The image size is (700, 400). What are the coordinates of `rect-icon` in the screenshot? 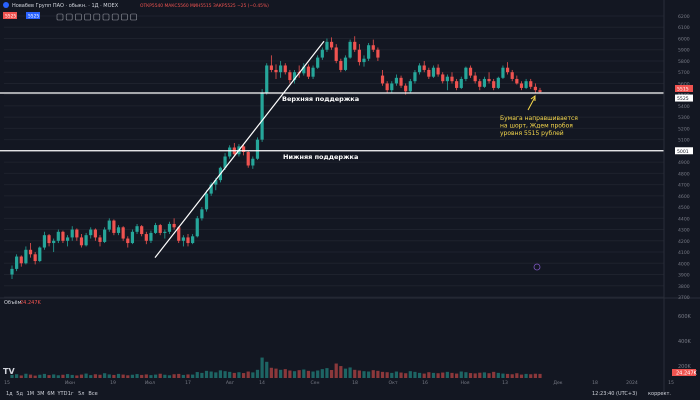 It's located at (133, 17).